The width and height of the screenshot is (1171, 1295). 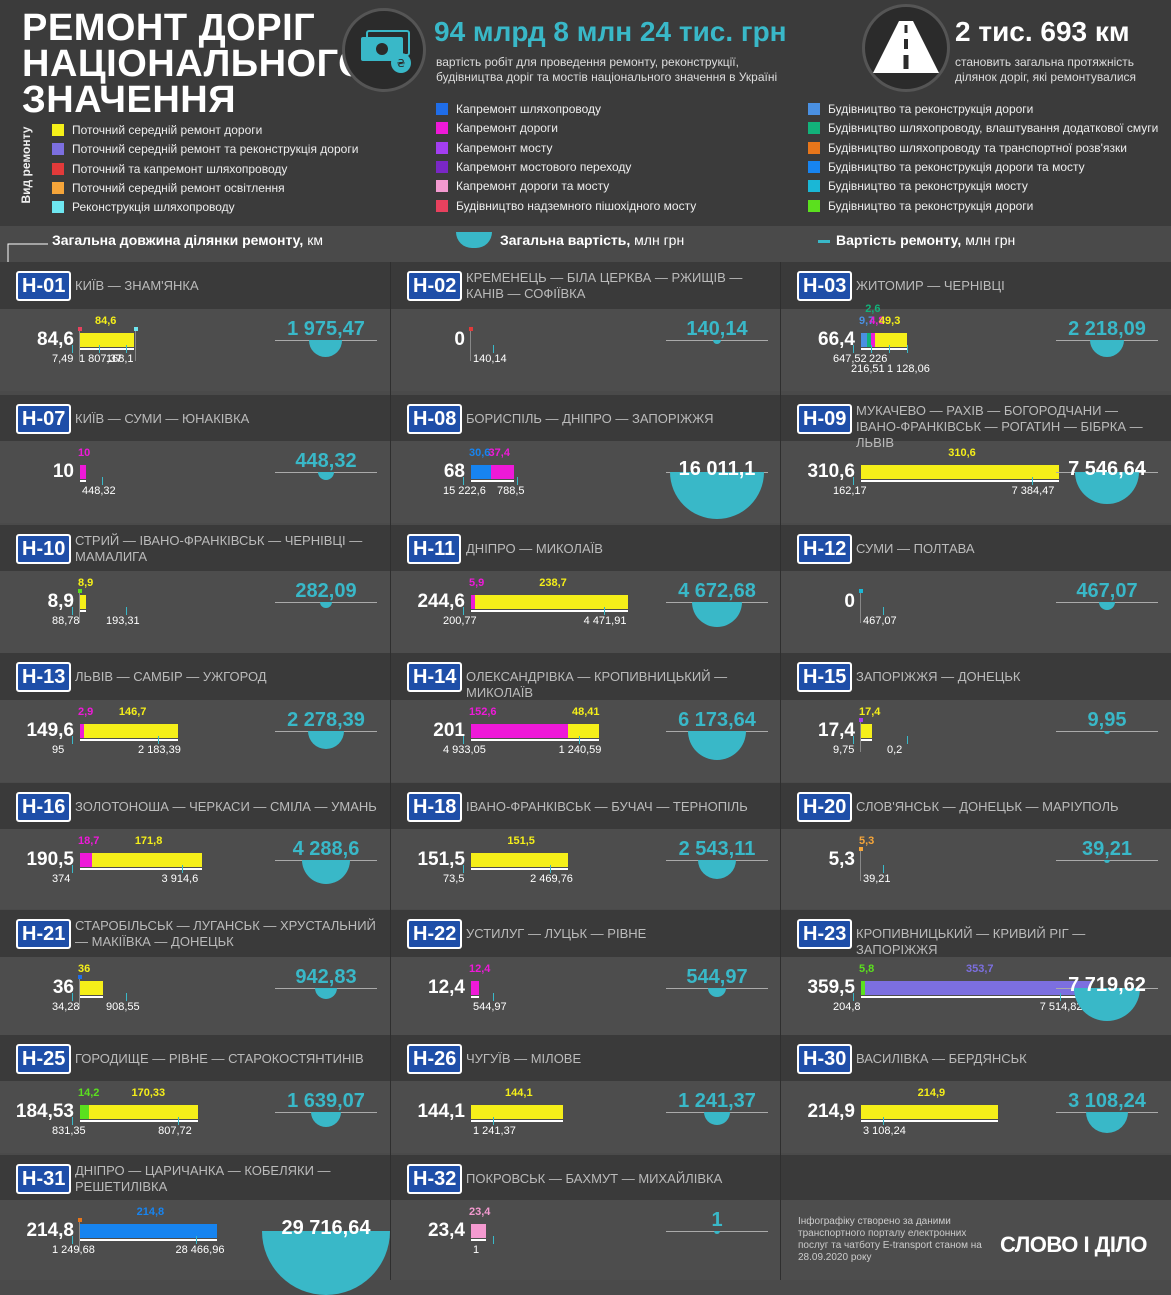 I want to click on road-icon, so click(x=906, y=48).